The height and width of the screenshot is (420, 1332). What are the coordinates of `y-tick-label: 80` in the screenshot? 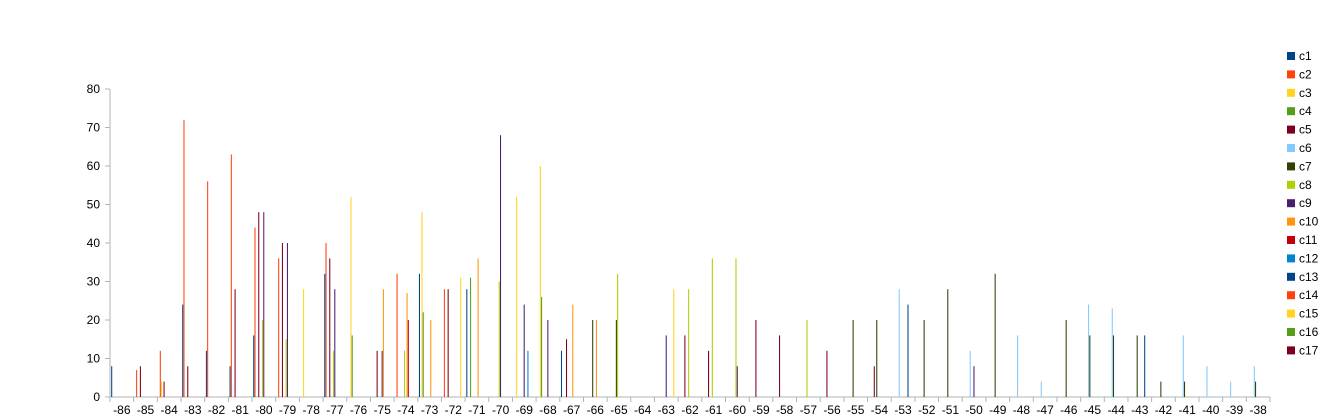 It's located at (94, 89).